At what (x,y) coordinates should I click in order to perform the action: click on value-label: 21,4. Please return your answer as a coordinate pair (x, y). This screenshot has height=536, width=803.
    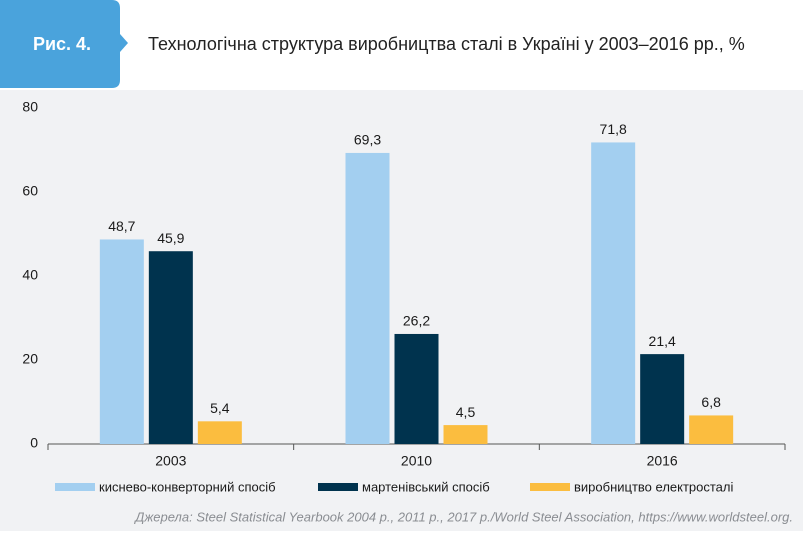
    Looking at the image, I should click on (662, 341).